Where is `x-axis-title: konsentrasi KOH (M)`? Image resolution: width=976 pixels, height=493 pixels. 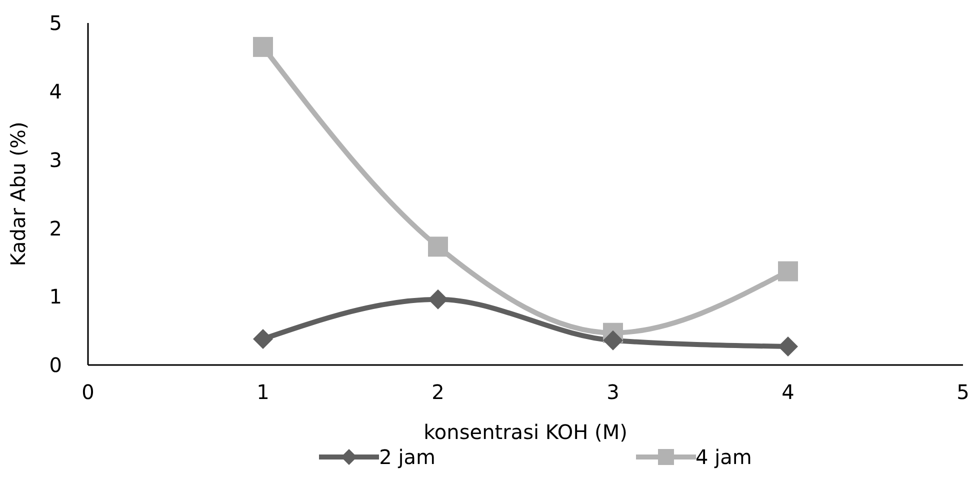
x-axis-title: konsentrasi KOH (M) is located at coordinates (526, 432).